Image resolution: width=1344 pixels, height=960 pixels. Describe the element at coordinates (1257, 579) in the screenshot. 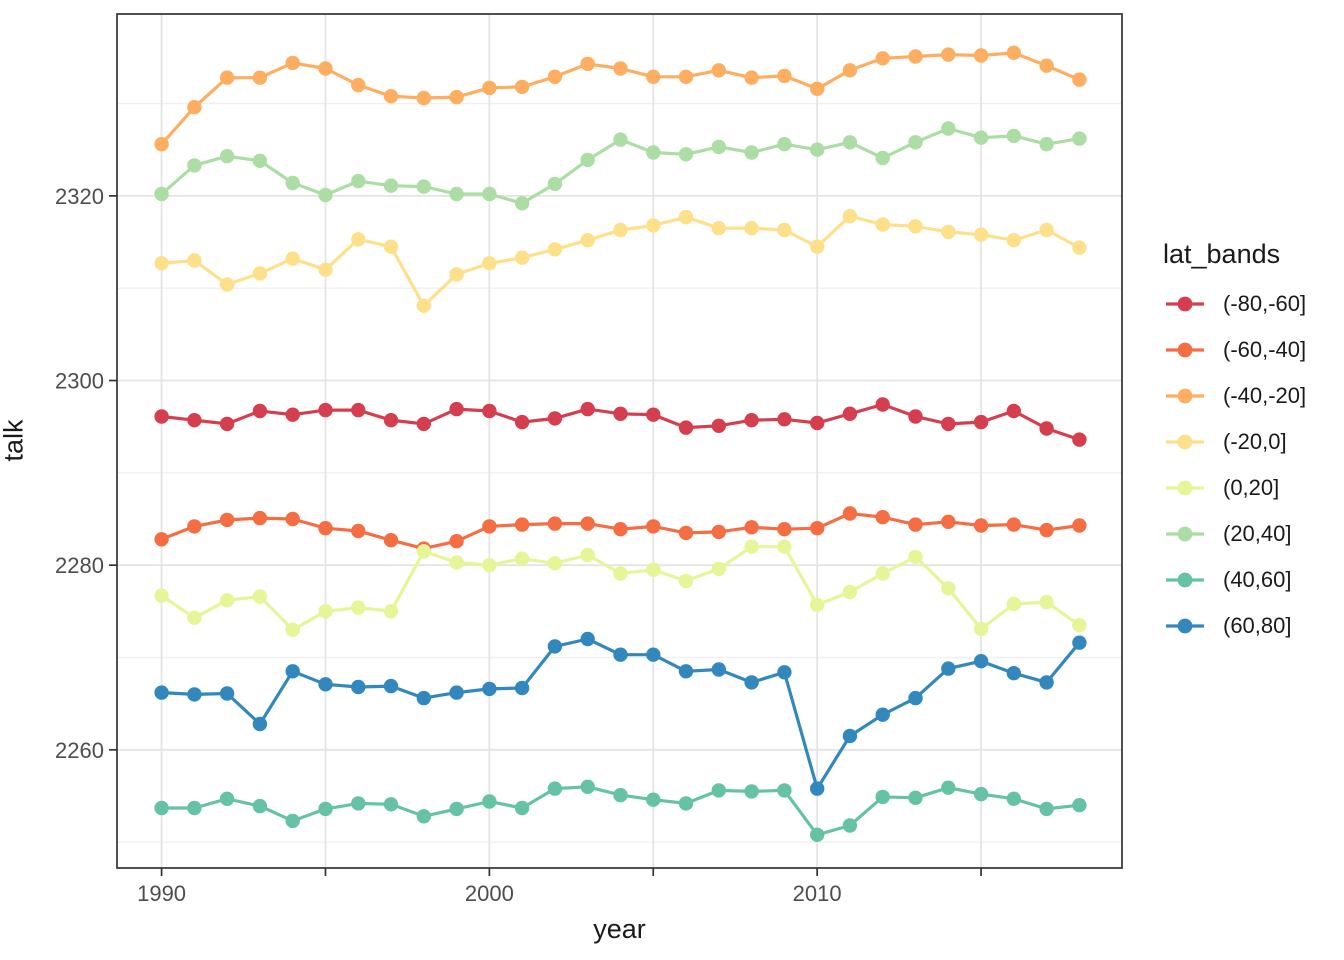

I see `legend-item-label: (40,60]` at that location.